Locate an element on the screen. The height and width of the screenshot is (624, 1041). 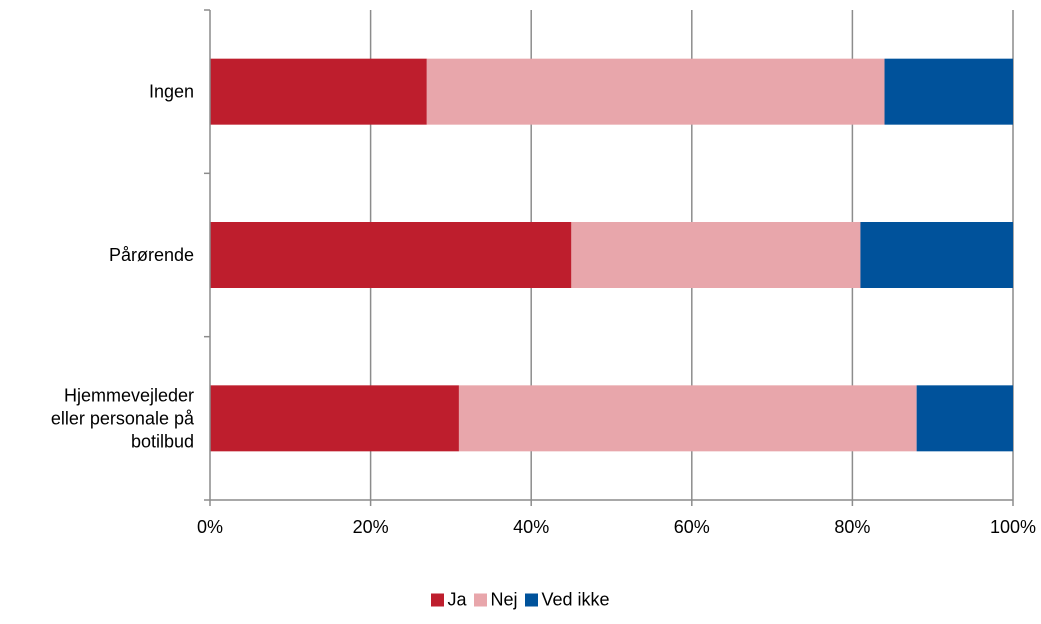
legend: Ja Nej Ved ikke is located at coordinates (520, 600).